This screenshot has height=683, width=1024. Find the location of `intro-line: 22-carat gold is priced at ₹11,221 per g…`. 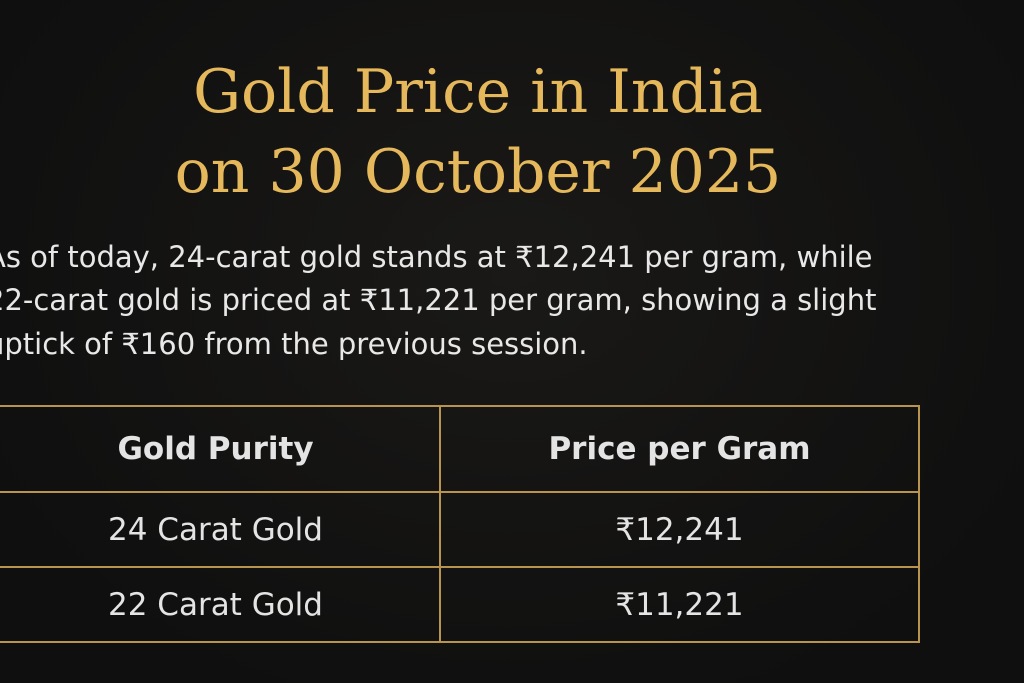

intro-line: 22-carat gold is priced at ₹11,221 per g… is located at coordinates (438, 300).